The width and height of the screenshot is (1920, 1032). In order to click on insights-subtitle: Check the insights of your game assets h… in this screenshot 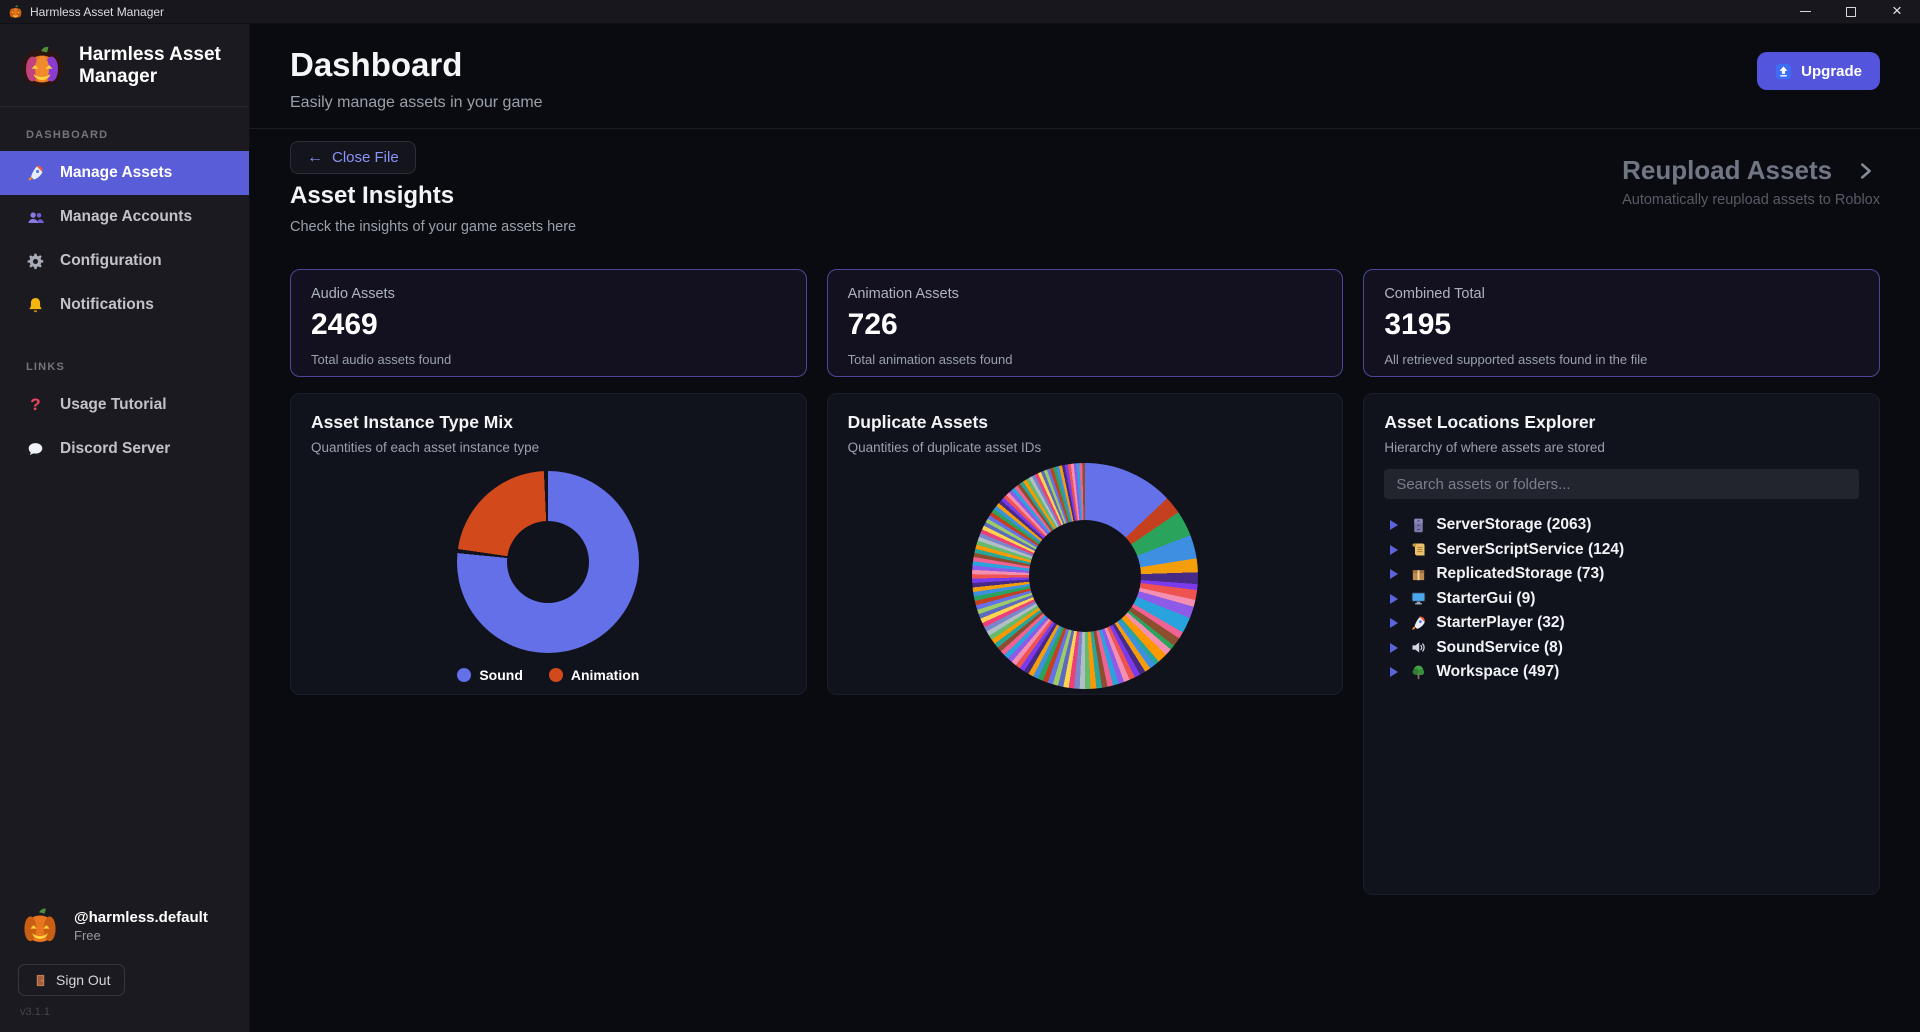, I will do `click(433, 227)`.